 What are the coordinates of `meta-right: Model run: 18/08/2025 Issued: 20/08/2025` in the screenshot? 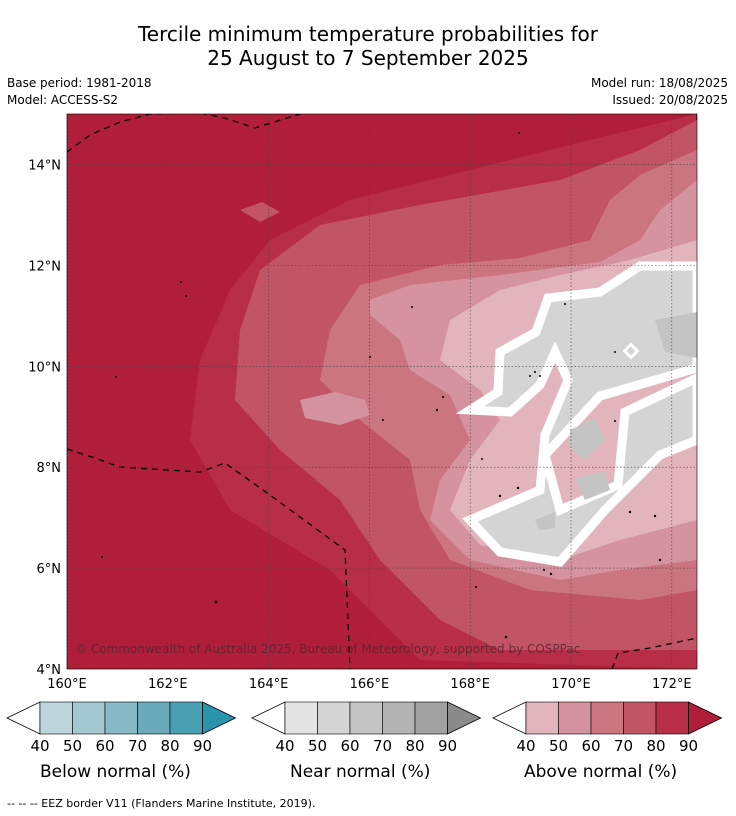 It's located at (659, 92).